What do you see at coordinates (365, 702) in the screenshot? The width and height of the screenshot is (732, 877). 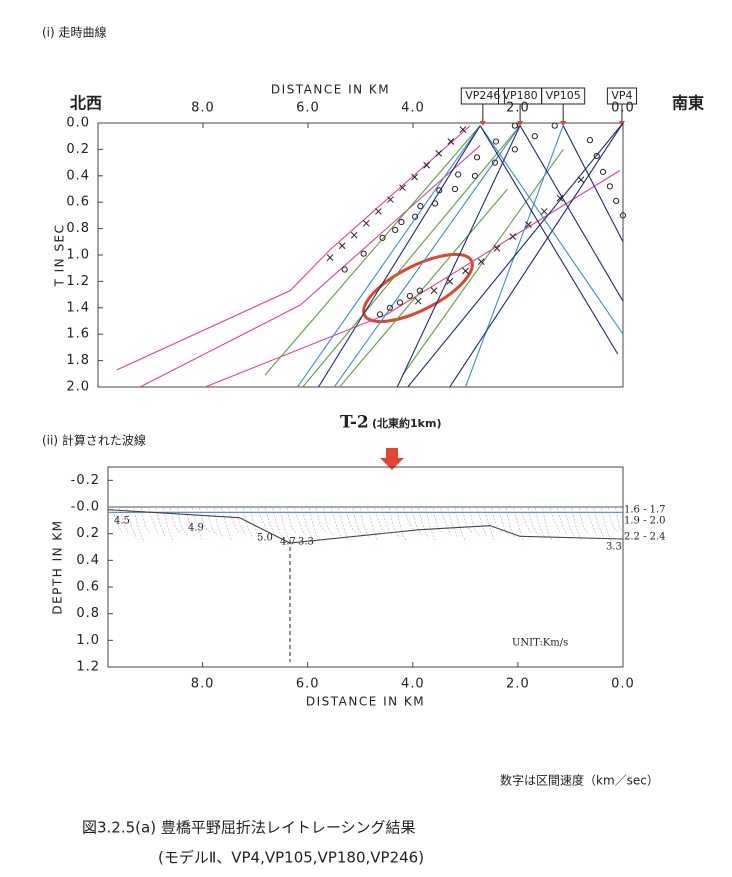 I see `x-axis-label: DISTANCE IN KM` at bounding box center [365, 702].